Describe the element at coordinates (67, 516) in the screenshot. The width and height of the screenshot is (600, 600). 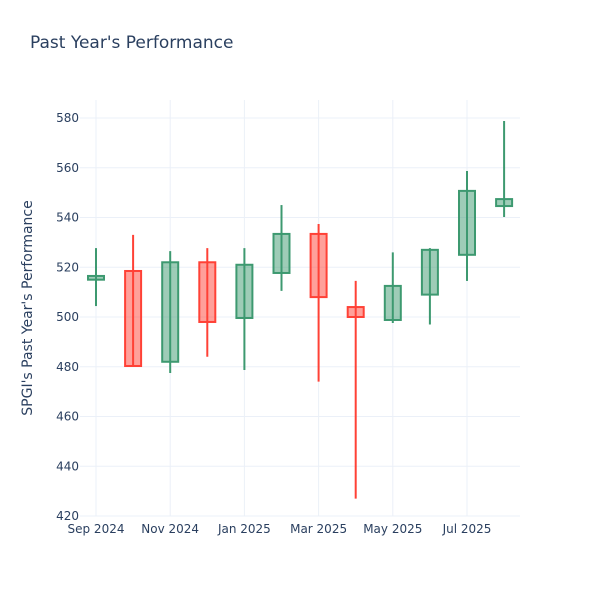
I see `y-tick-label: 420` at that location.